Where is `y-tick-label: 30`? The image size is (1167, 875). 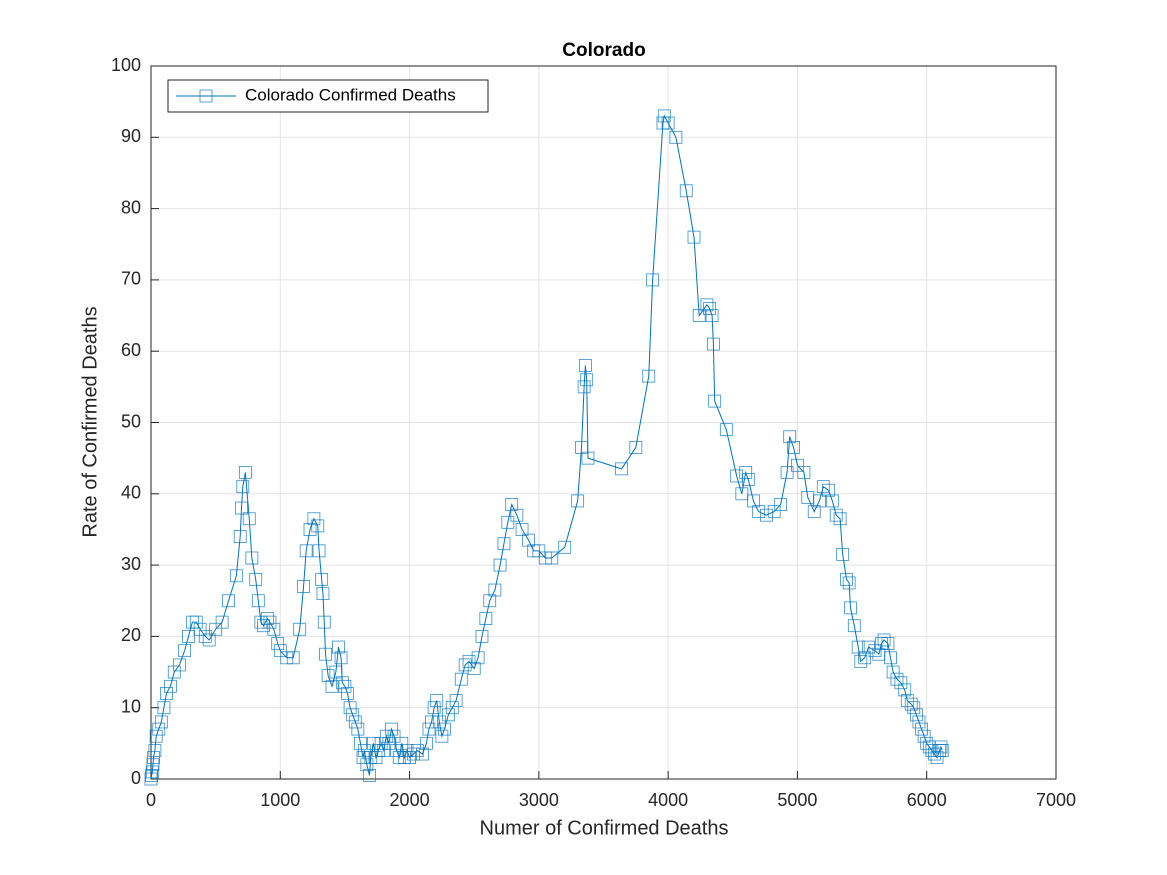
y-tick-label: 30 is located at coordinates (131, 564).